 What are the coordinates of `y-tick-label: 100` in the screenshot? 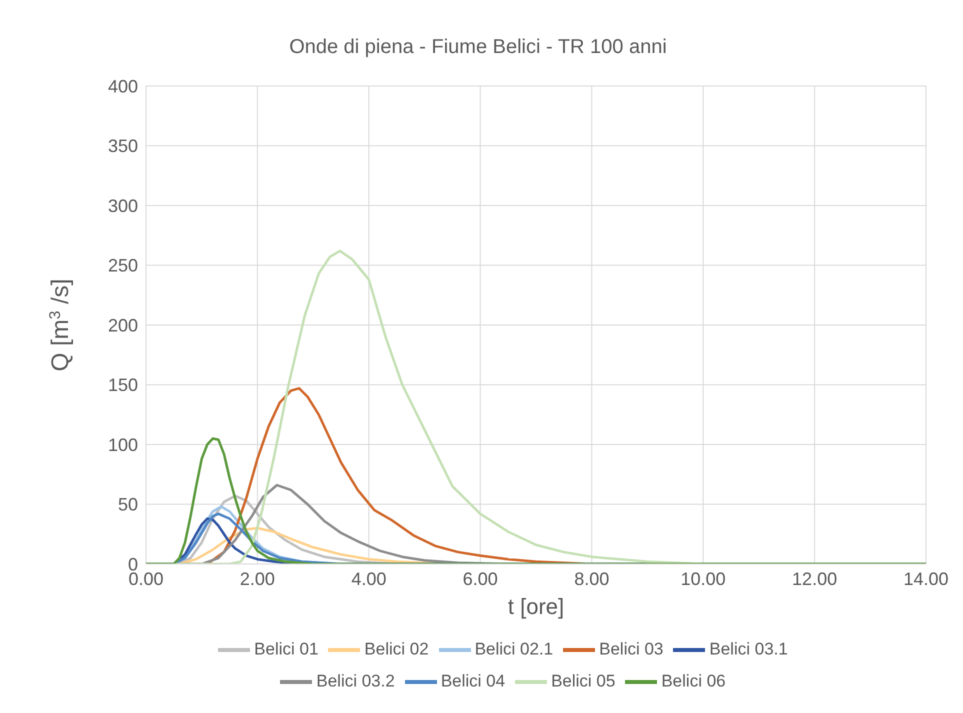 It's located at (123, 444).